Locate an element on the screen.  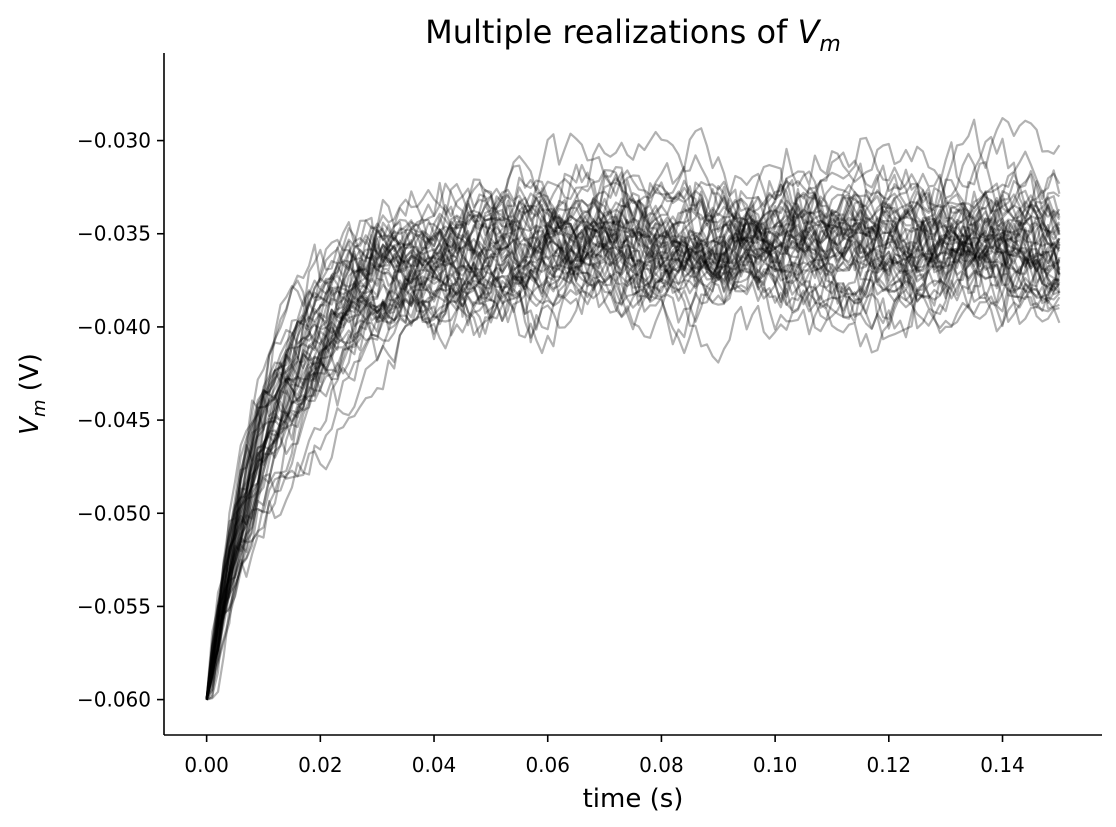
x-tick-label: 0.12 is located at coordinates (889, 765).